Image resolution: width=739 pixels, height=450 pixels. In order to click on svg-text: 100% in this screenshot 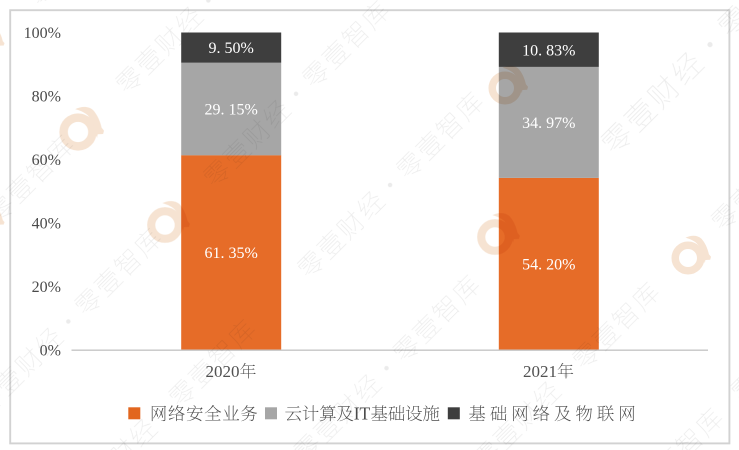, I will do `click(42, 33)`.